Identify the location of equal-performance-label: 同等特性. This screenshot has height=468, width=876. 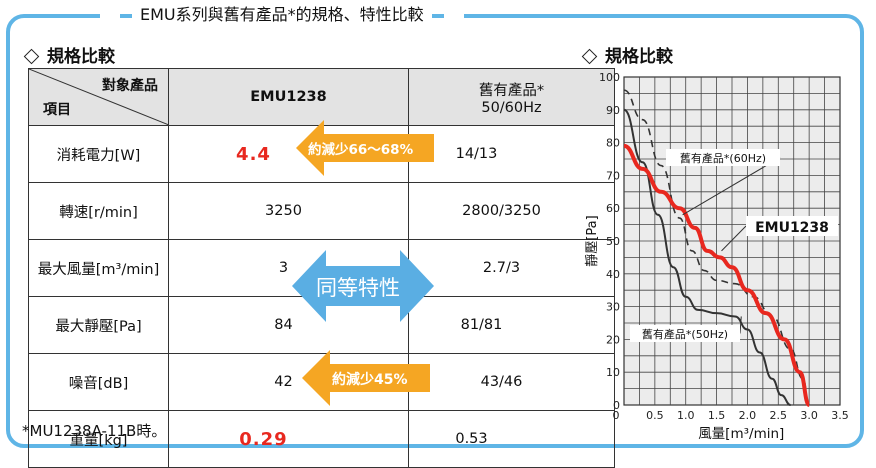
(358, 288).